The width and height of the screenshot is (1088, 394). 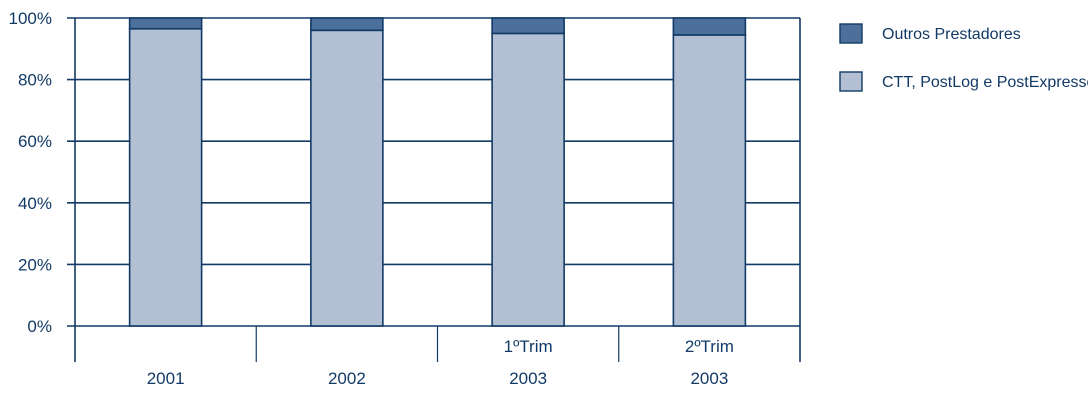 What do you see at coordinates (35, 203) in the screenshot?
I see `y-tick-label: 40%` at bounding box center [35, 203].